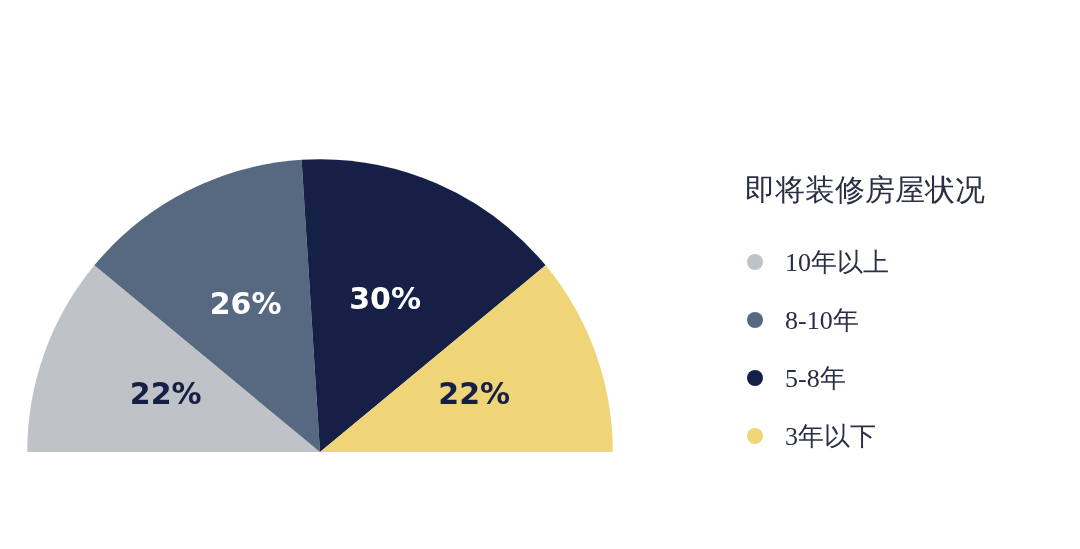 The width and height of the screenshot is (1080, 549). Describe the element at coordinates (822, 320) in the screenshot. I see `legend-label: 8-10年` at that location.